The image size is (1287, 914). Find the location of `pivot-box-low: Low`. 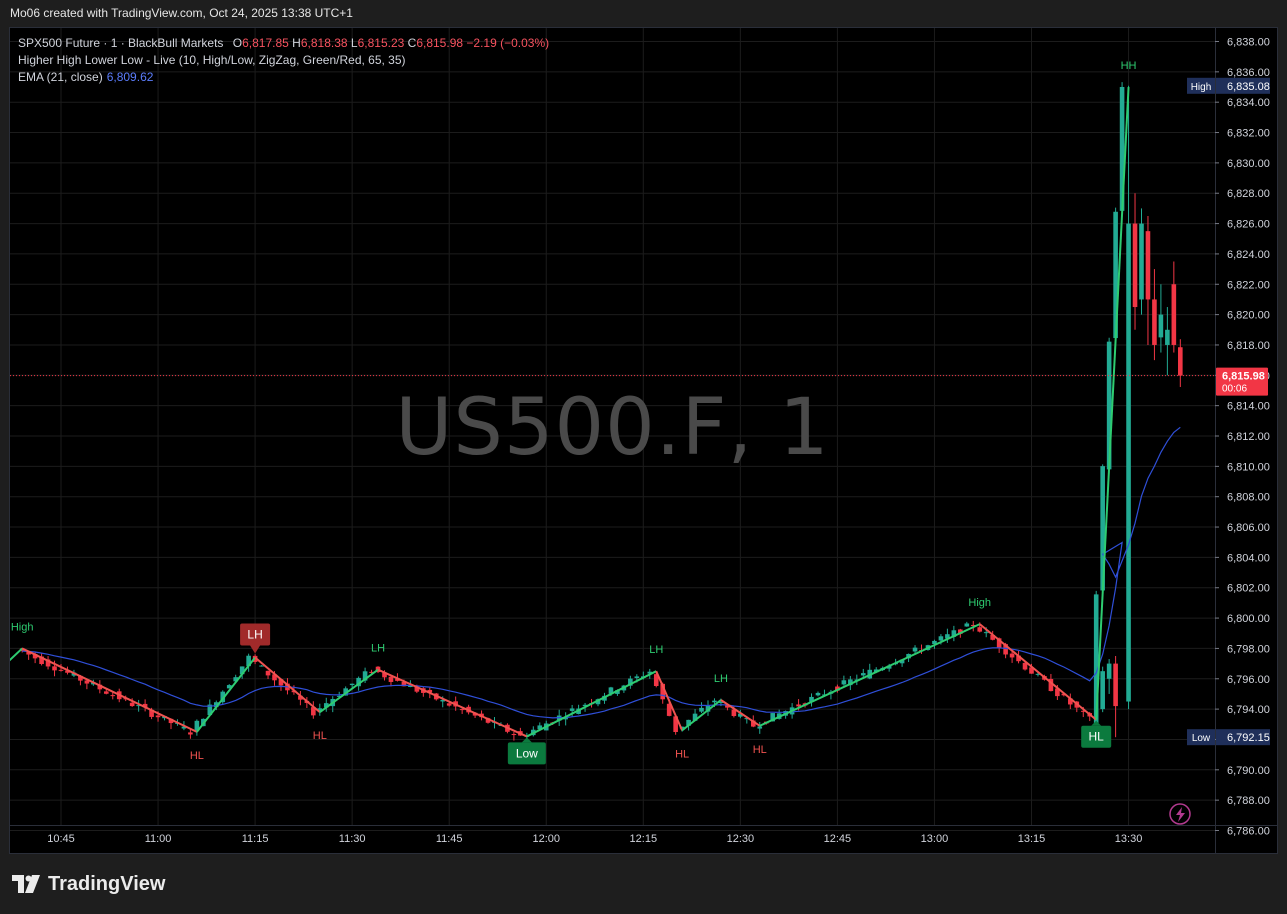

pivot-box-low: Low is located at coordinates (526, 751).